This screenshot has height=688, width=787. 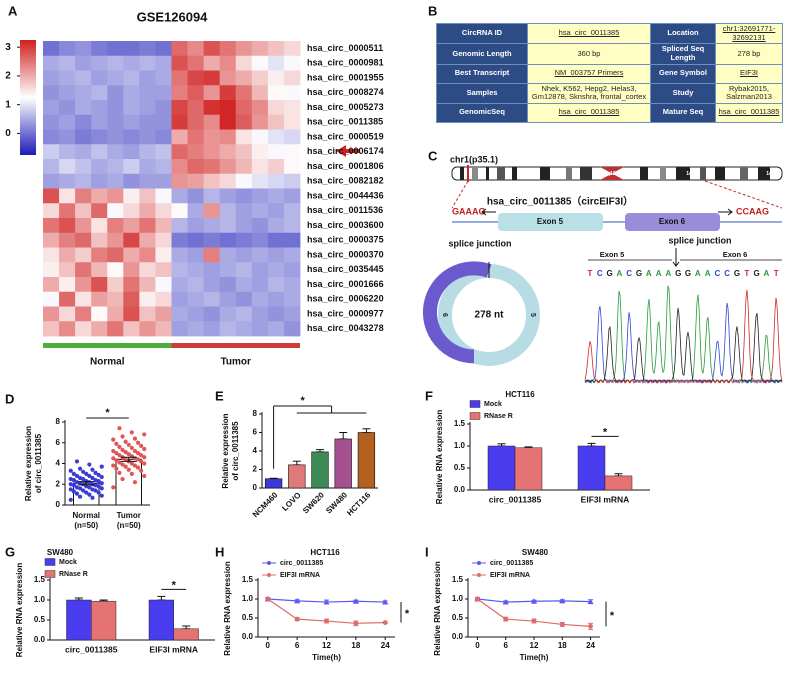 What do you see at coordinates (749, 54) in the screenshot?
I see `table-cell: 278 bp` at bounding box center [749, 54].